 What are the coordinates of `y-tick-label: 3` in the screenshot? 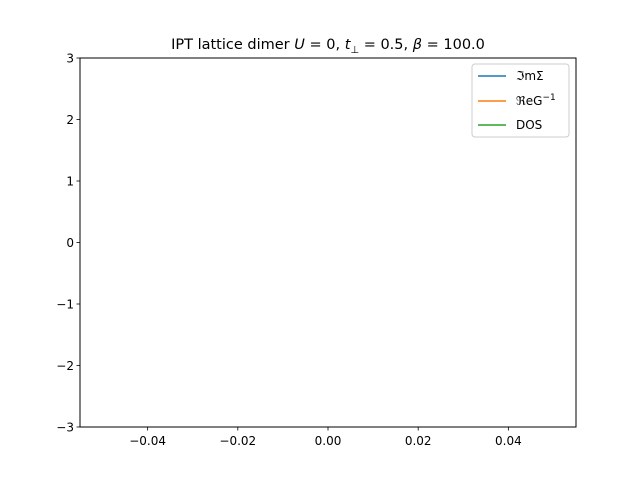 It's located at (70, 59).